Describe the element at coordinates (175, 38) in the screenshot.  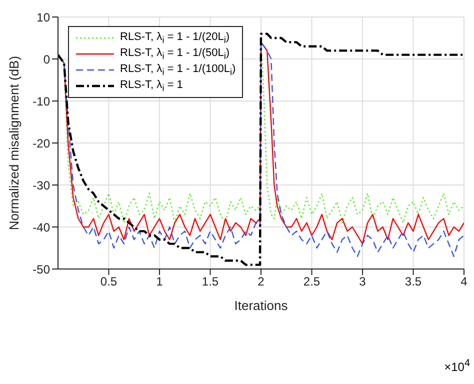
I see `legend-label: RLS-T, λ$_{i}$ = 1 - 1/(20L$_{i}$)` at that location.